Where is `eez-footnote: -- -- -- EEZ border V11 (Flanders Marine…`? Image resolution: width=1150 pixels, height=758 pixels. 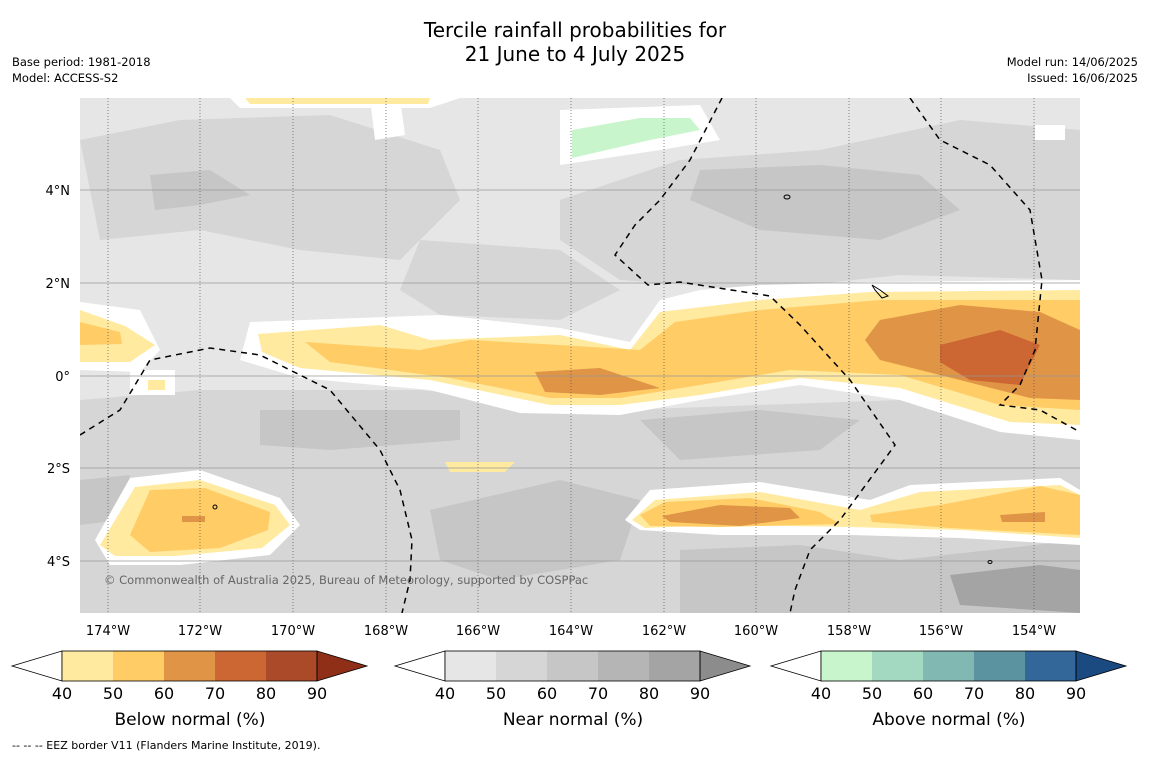
eez-footnote: -- -- -- EEZ border V11 (Flanders Marine… is located at coordinates (166, 745).